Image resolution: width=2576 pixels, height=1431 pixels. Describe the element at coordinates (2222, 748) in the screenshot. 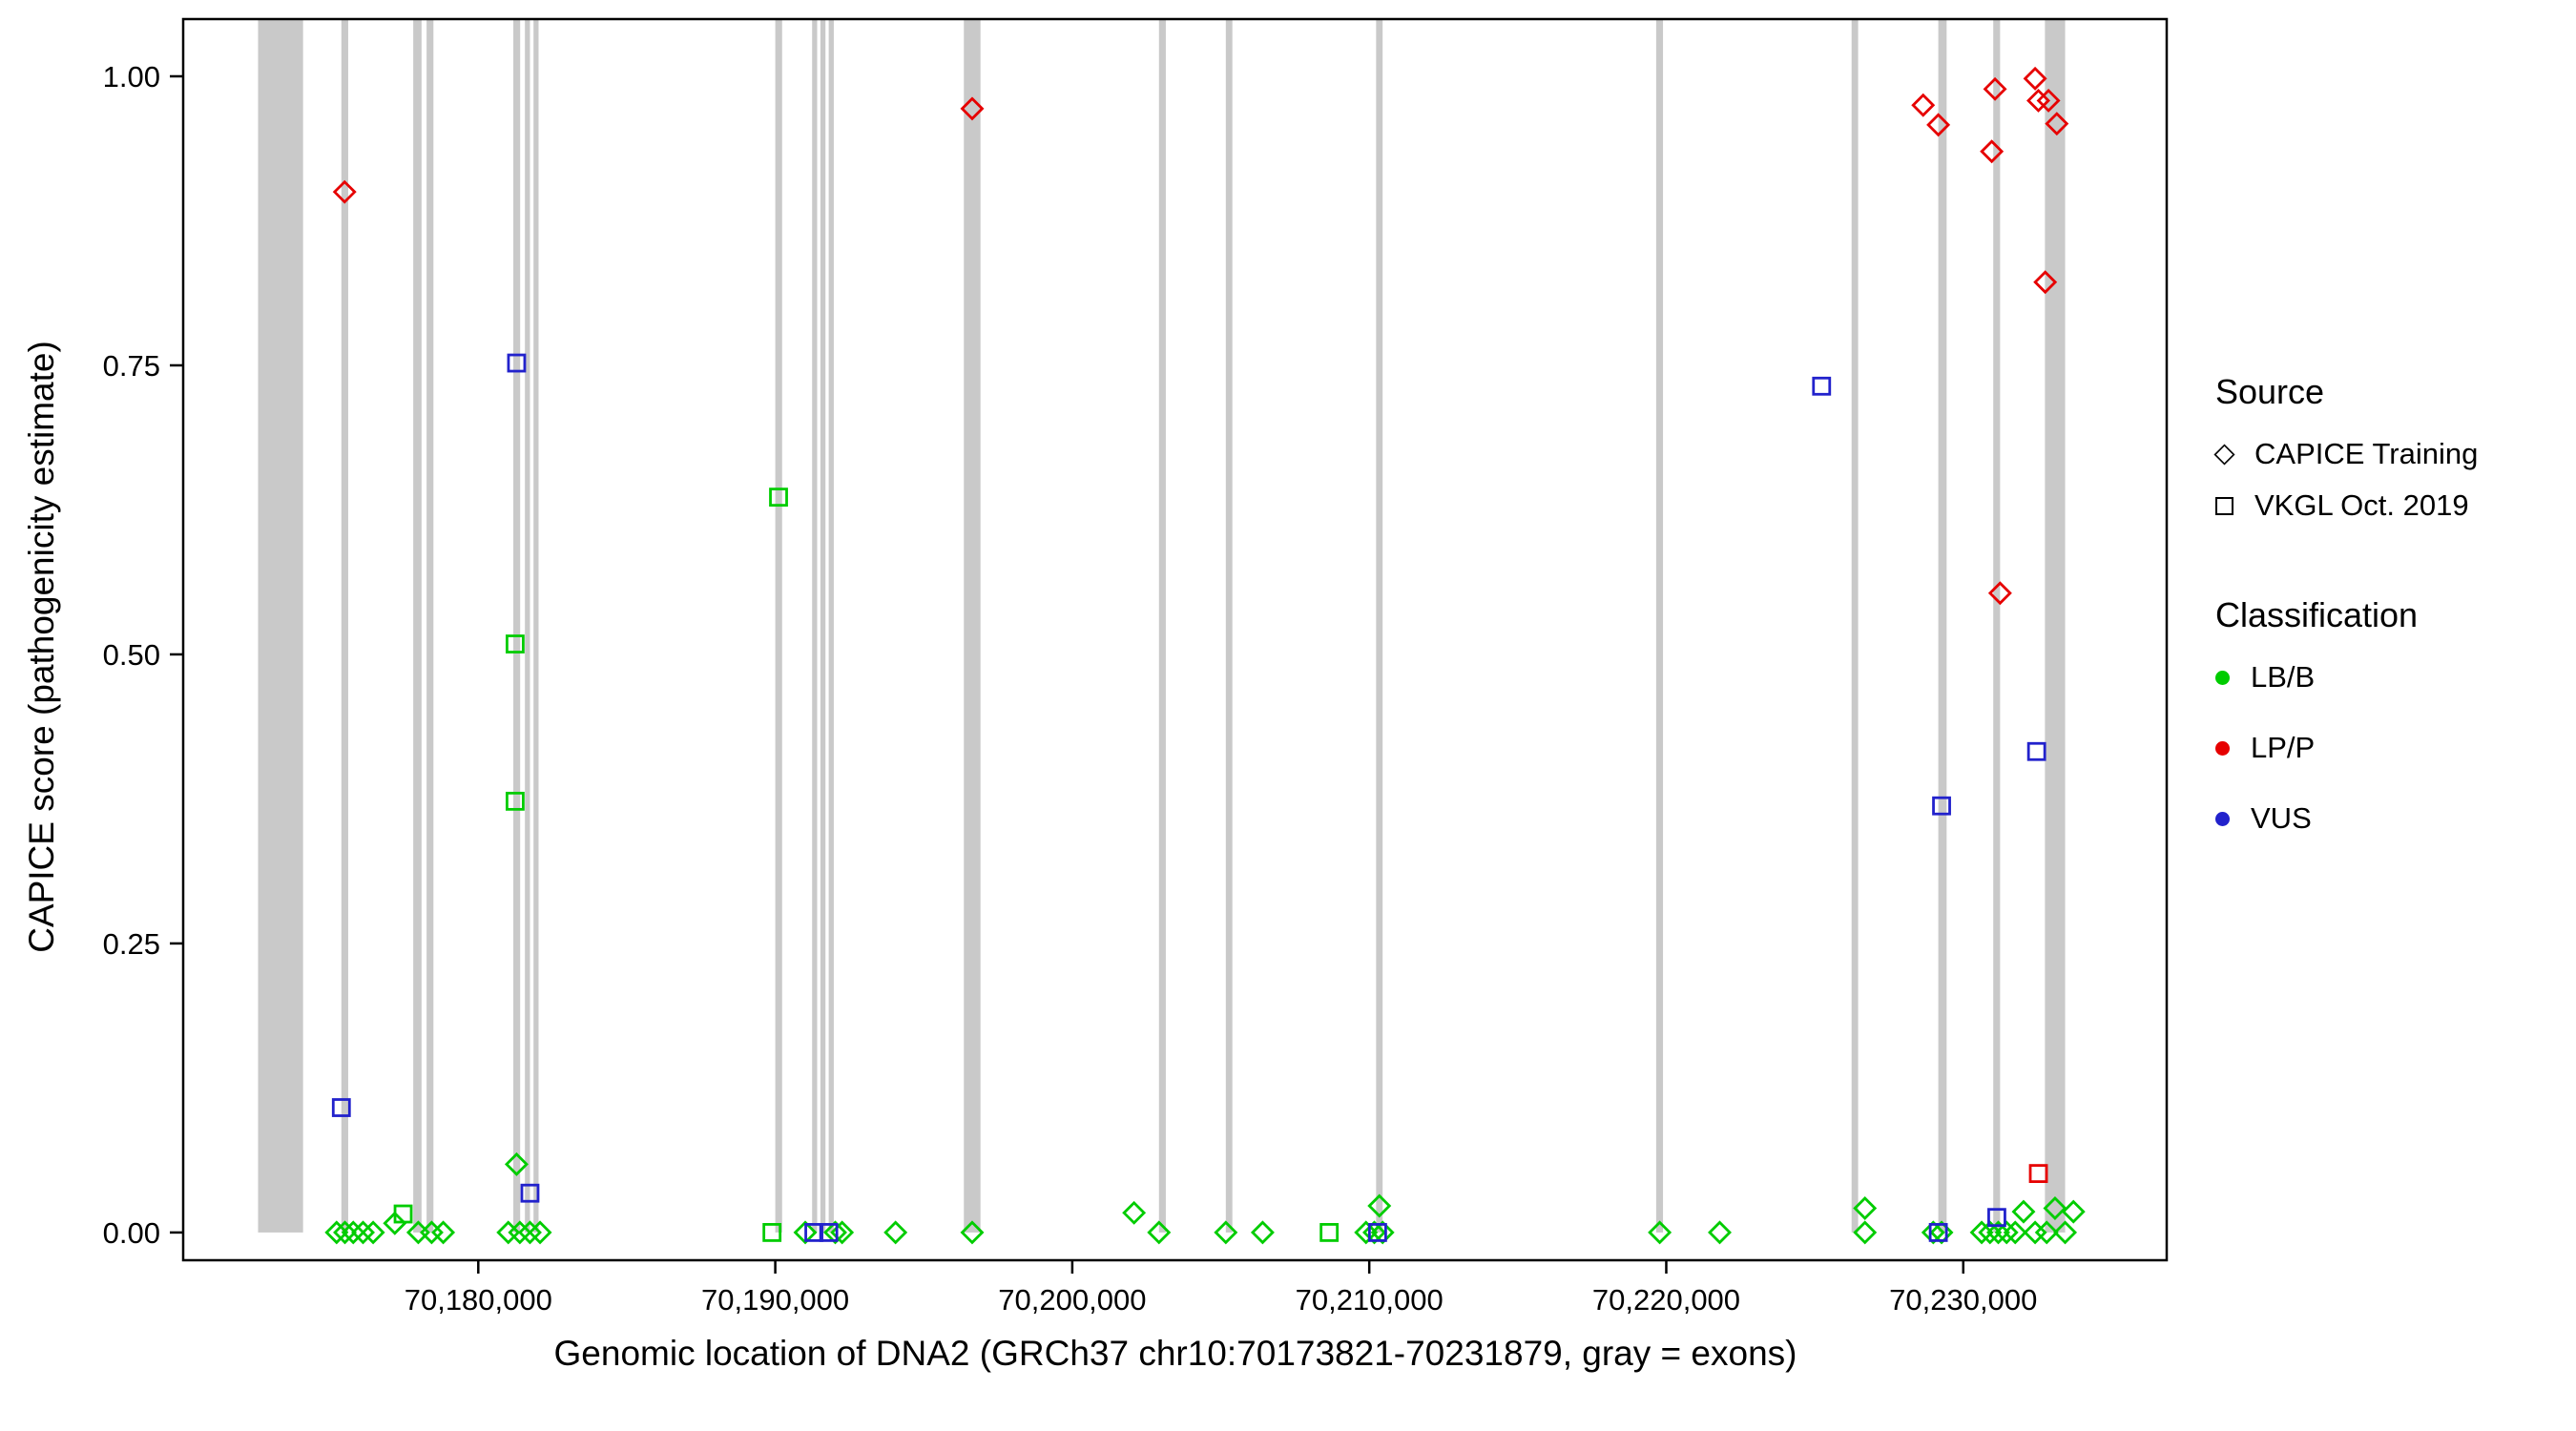

I see `lpp-dot-icon` at that location.